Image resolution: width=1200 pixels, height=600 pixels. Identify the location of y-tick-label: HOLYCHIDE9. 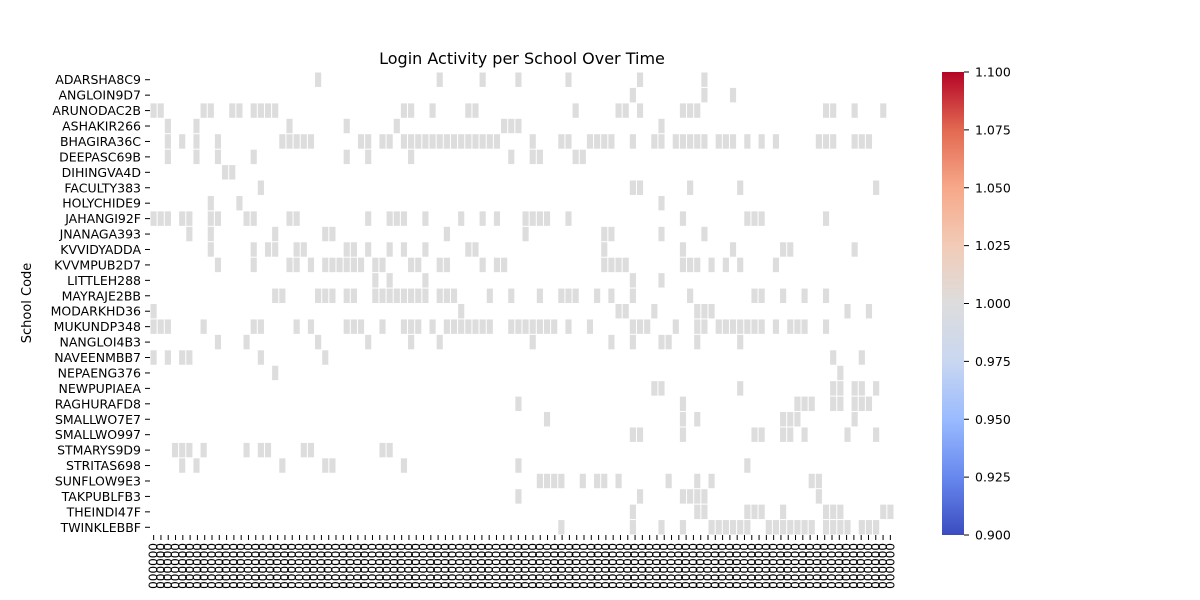
(101, 203).